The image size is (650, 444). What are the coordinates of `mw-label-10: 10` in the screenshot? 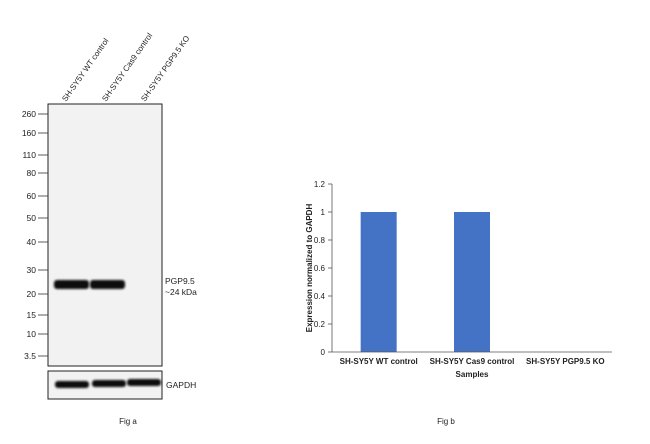 It's located at (32, 334).